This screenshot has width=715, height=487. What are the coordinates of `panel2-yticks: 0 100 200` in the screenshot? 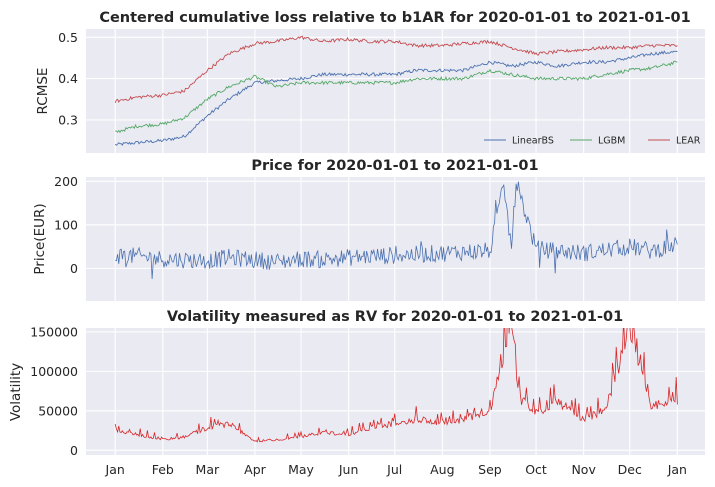 It's located at (66, 225).